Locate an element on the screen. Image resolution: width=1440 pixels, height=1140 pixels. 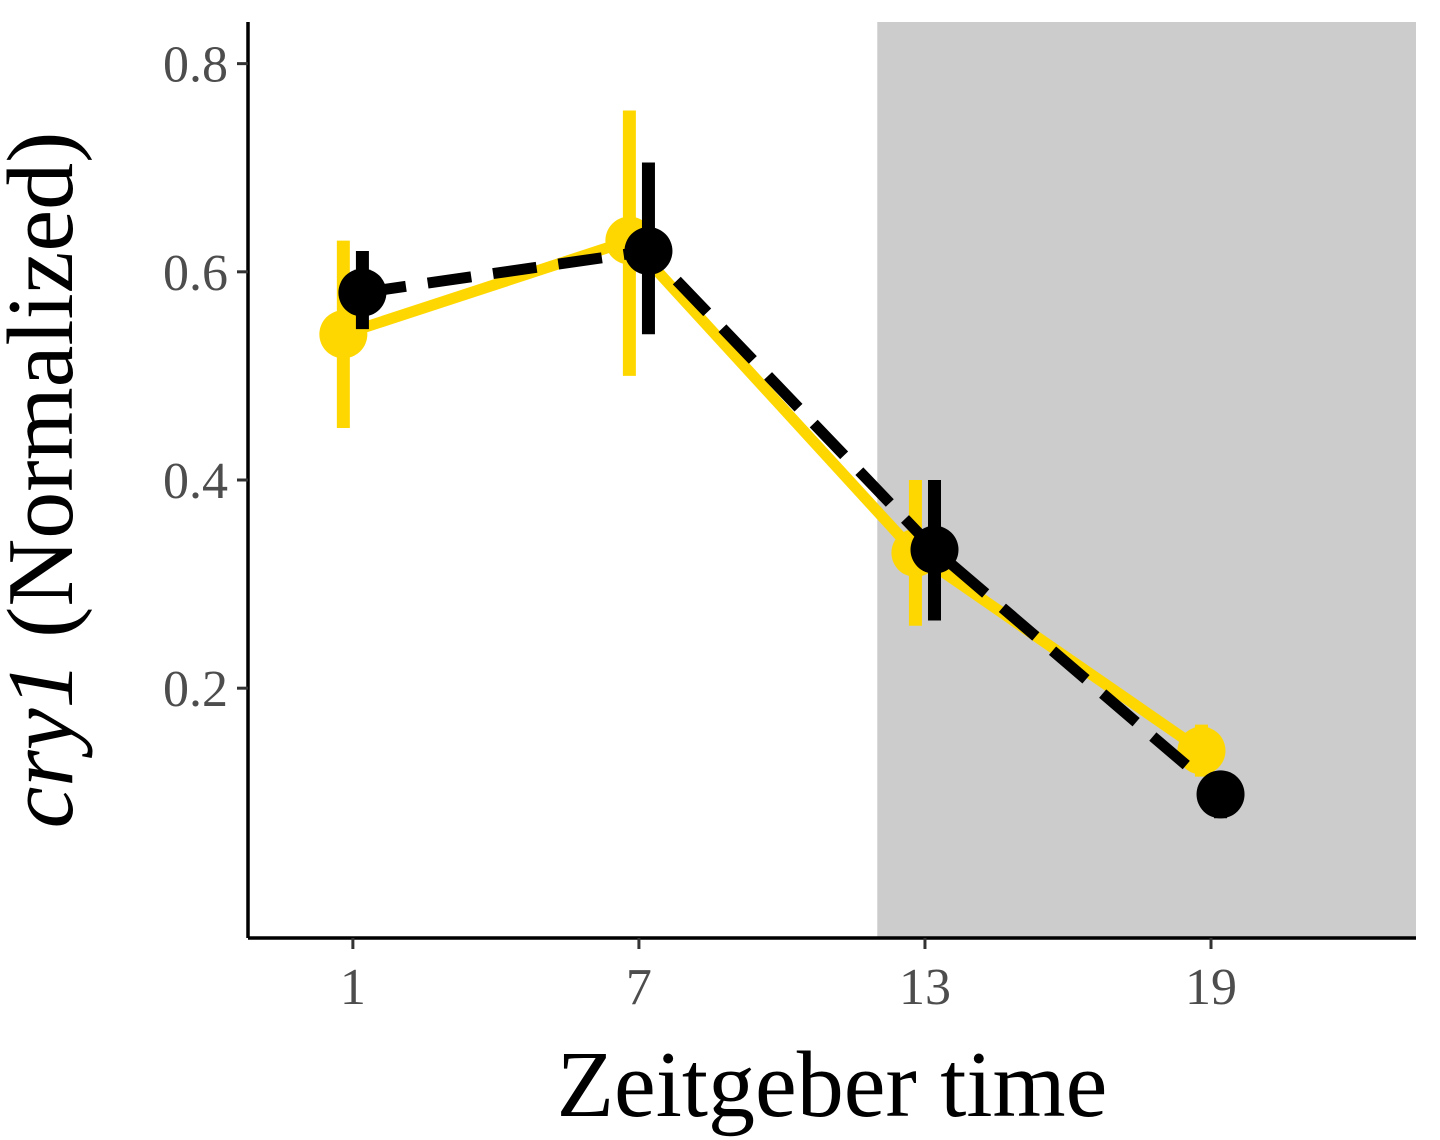
x-tick-label: 19 is located at coordinates (1211, 987).